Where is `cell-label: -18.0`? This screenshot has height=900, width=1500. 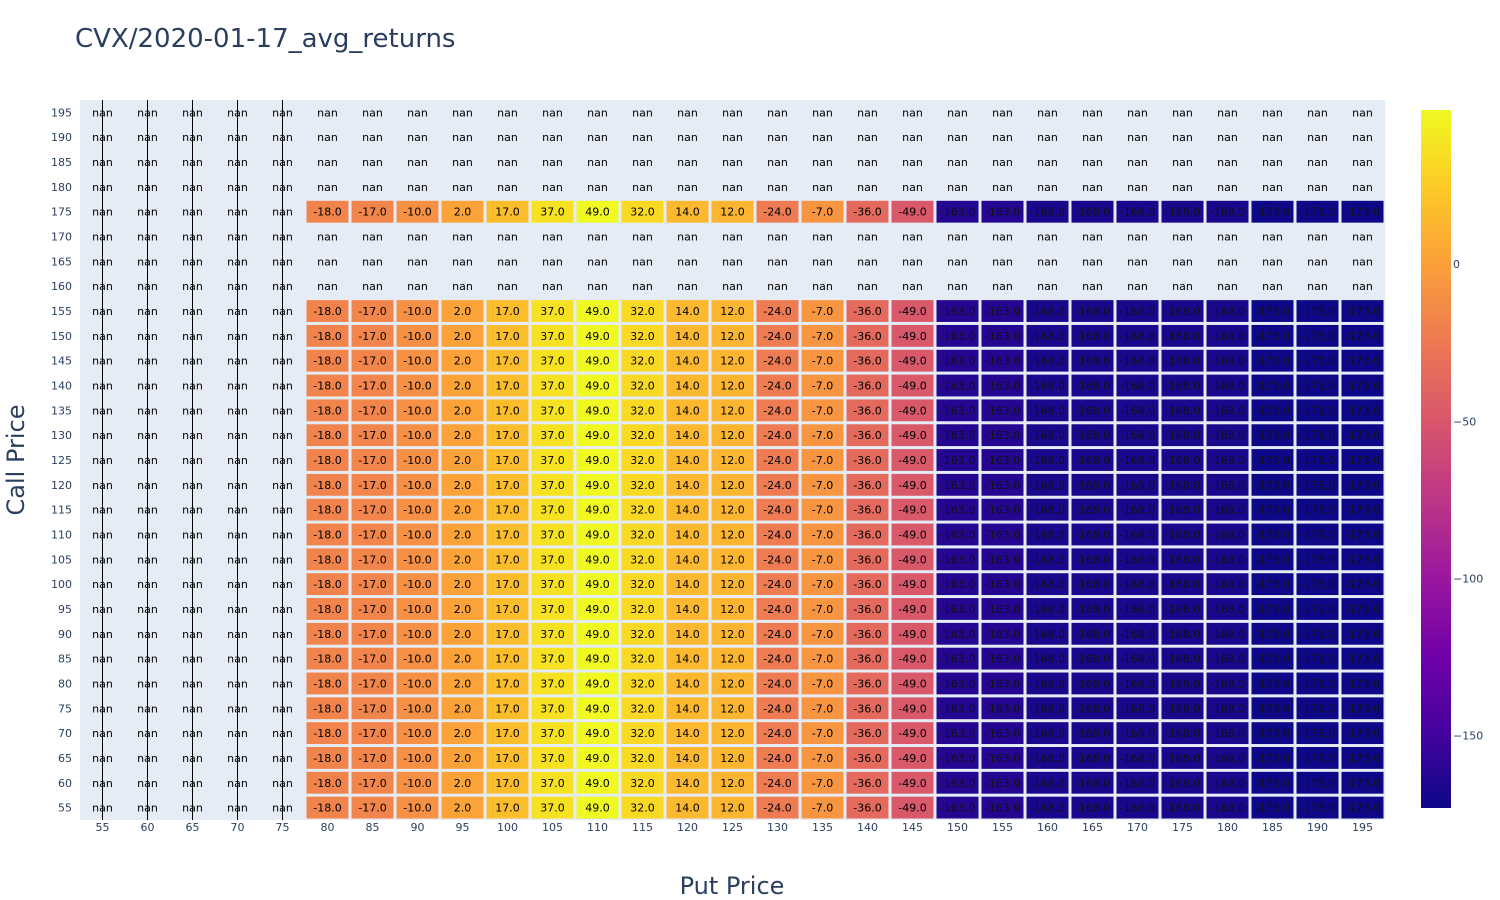
cell-label: -18.0 is located at coordinates (327, 783).